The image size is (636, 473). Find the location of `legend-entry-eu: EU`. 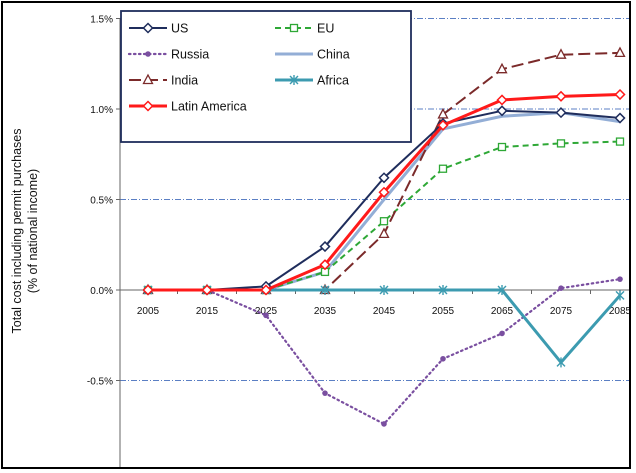

legend-entry-eu: EU is located at coordinates (304, 29).